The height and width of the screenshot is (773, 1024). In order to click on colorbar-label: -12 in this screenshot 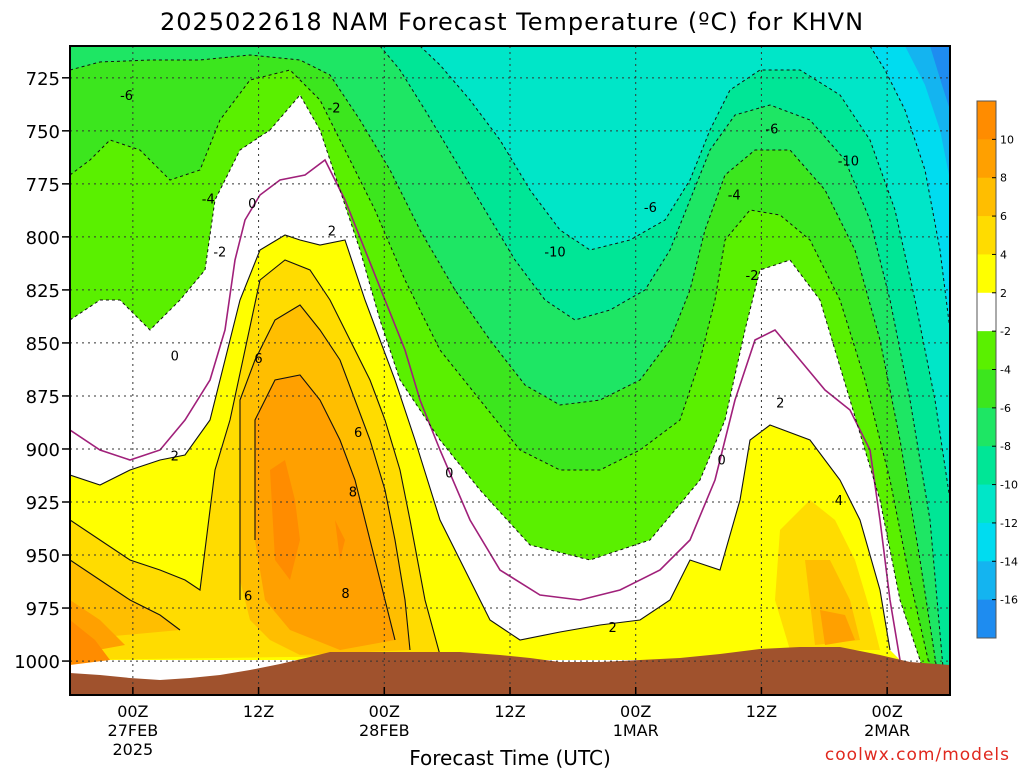, I will do `click(1009, 523)`.